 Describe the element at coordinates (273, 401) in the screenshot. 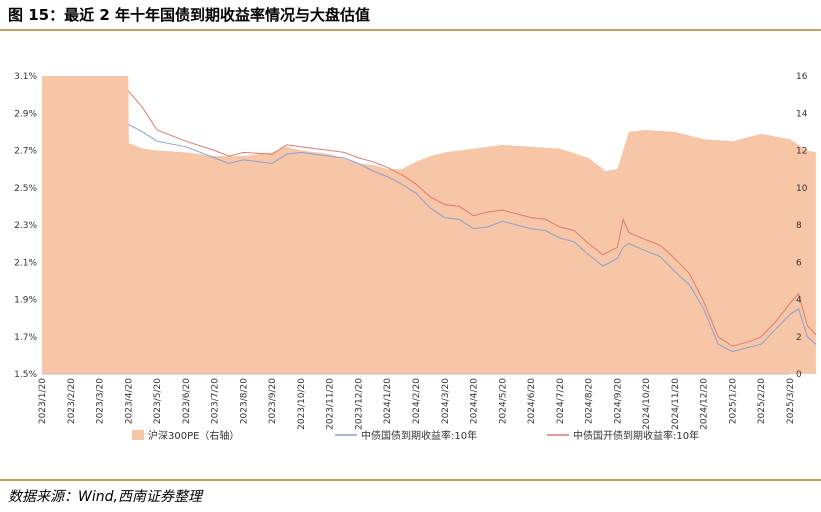

I see `x-tick-label: 2023/9/20` at that location.